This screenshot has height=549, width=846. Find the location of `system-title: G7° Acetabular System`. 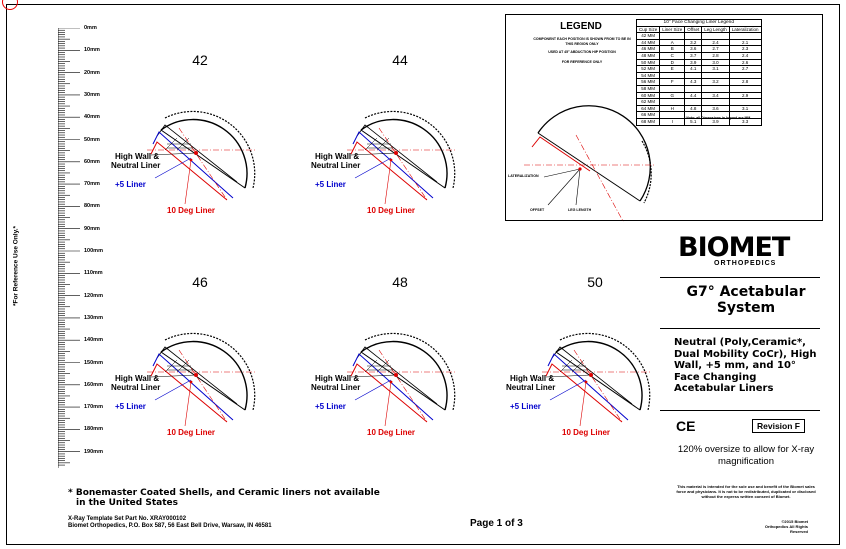

system-title: G7° Acetabular System is located at coordinates (746, 300).